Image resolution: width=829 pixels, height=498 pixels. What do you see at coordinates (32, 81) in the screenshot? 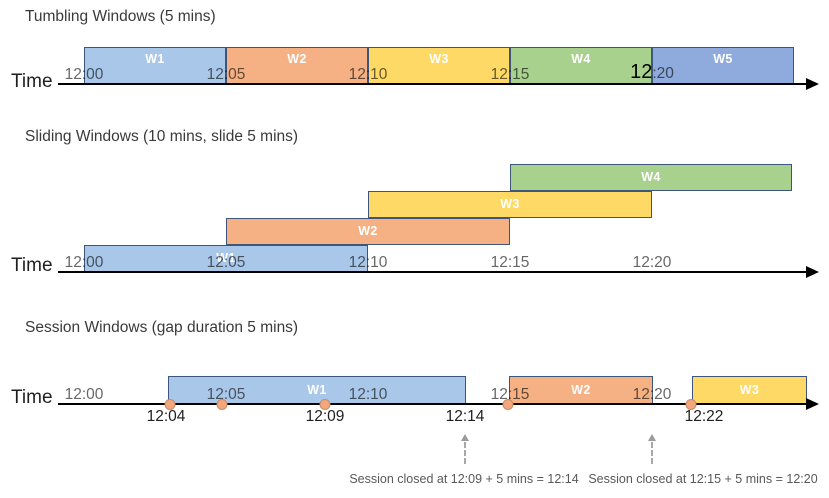
I see `time-axis-caption-tumbling: Time` at bounding box center [32, 81].